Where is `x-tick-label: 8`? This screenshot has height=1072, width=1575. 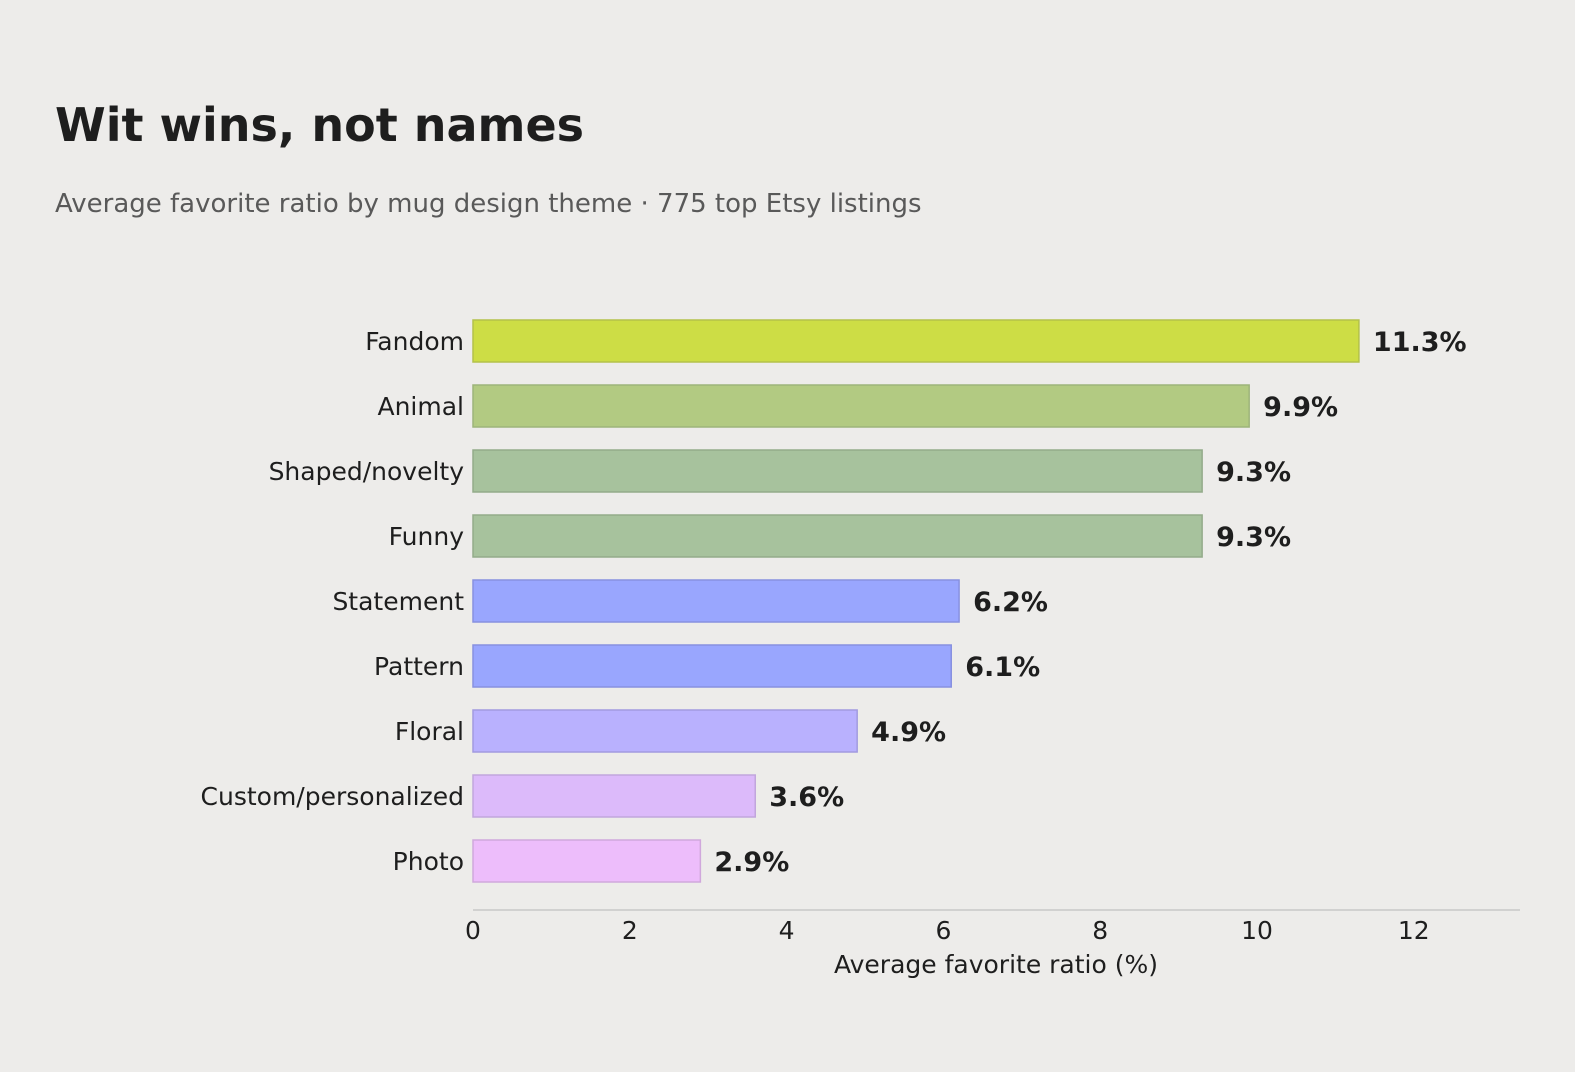
x-tick-label: 8 is located at coordinates (1100, 930).